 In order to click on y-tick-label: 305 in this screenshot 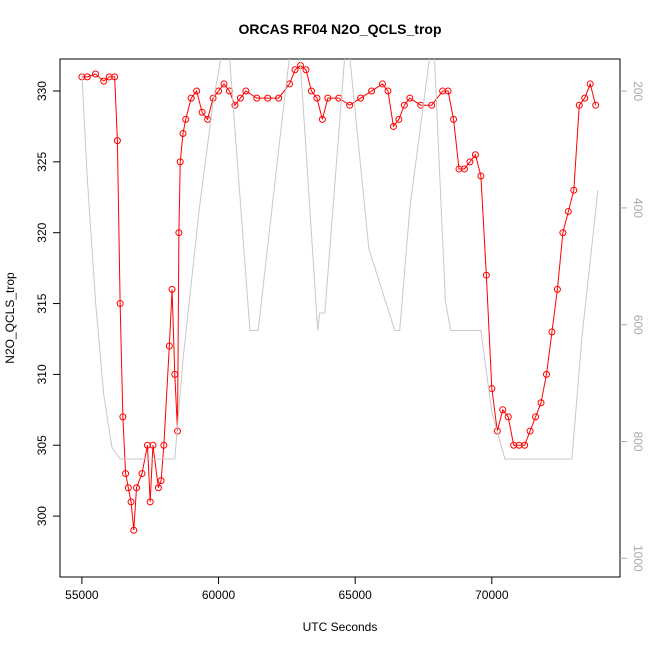, I will do `click(42, 445)`.